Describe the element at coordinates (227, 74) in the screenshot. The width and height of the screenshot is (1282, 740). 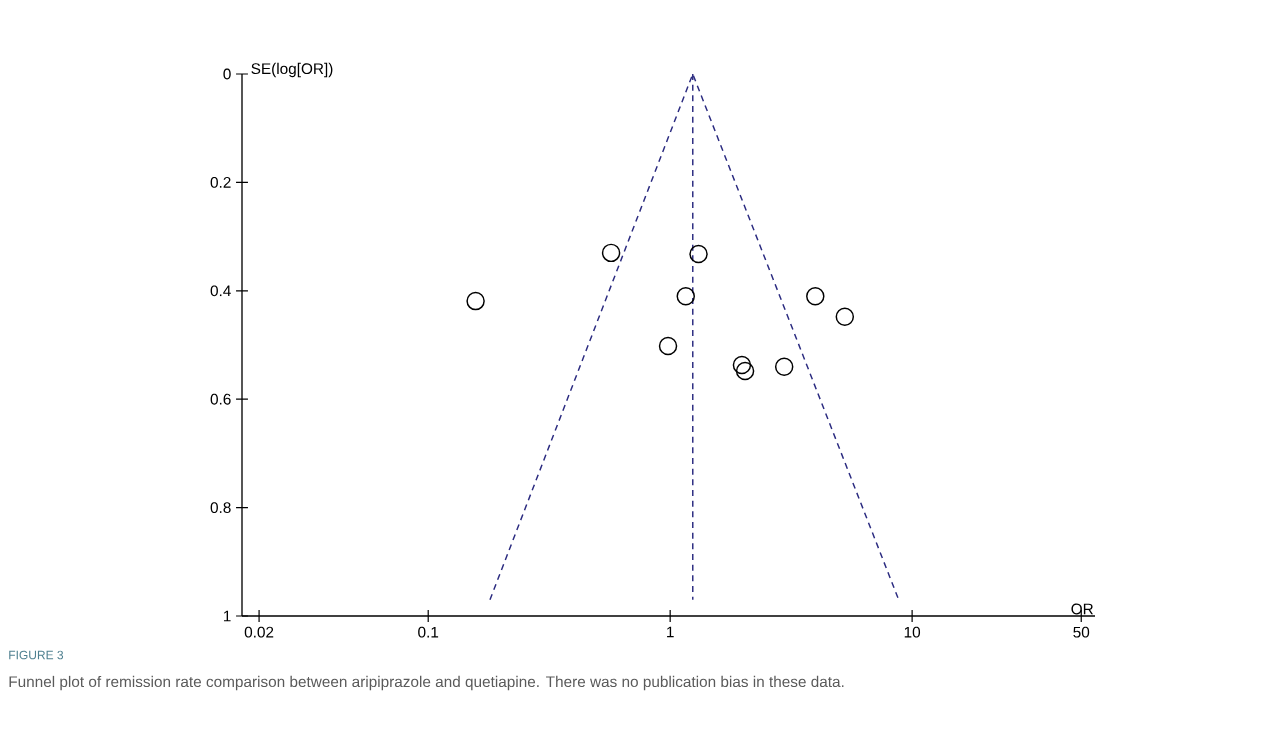
I see `y-tick-label: 0` at that location.